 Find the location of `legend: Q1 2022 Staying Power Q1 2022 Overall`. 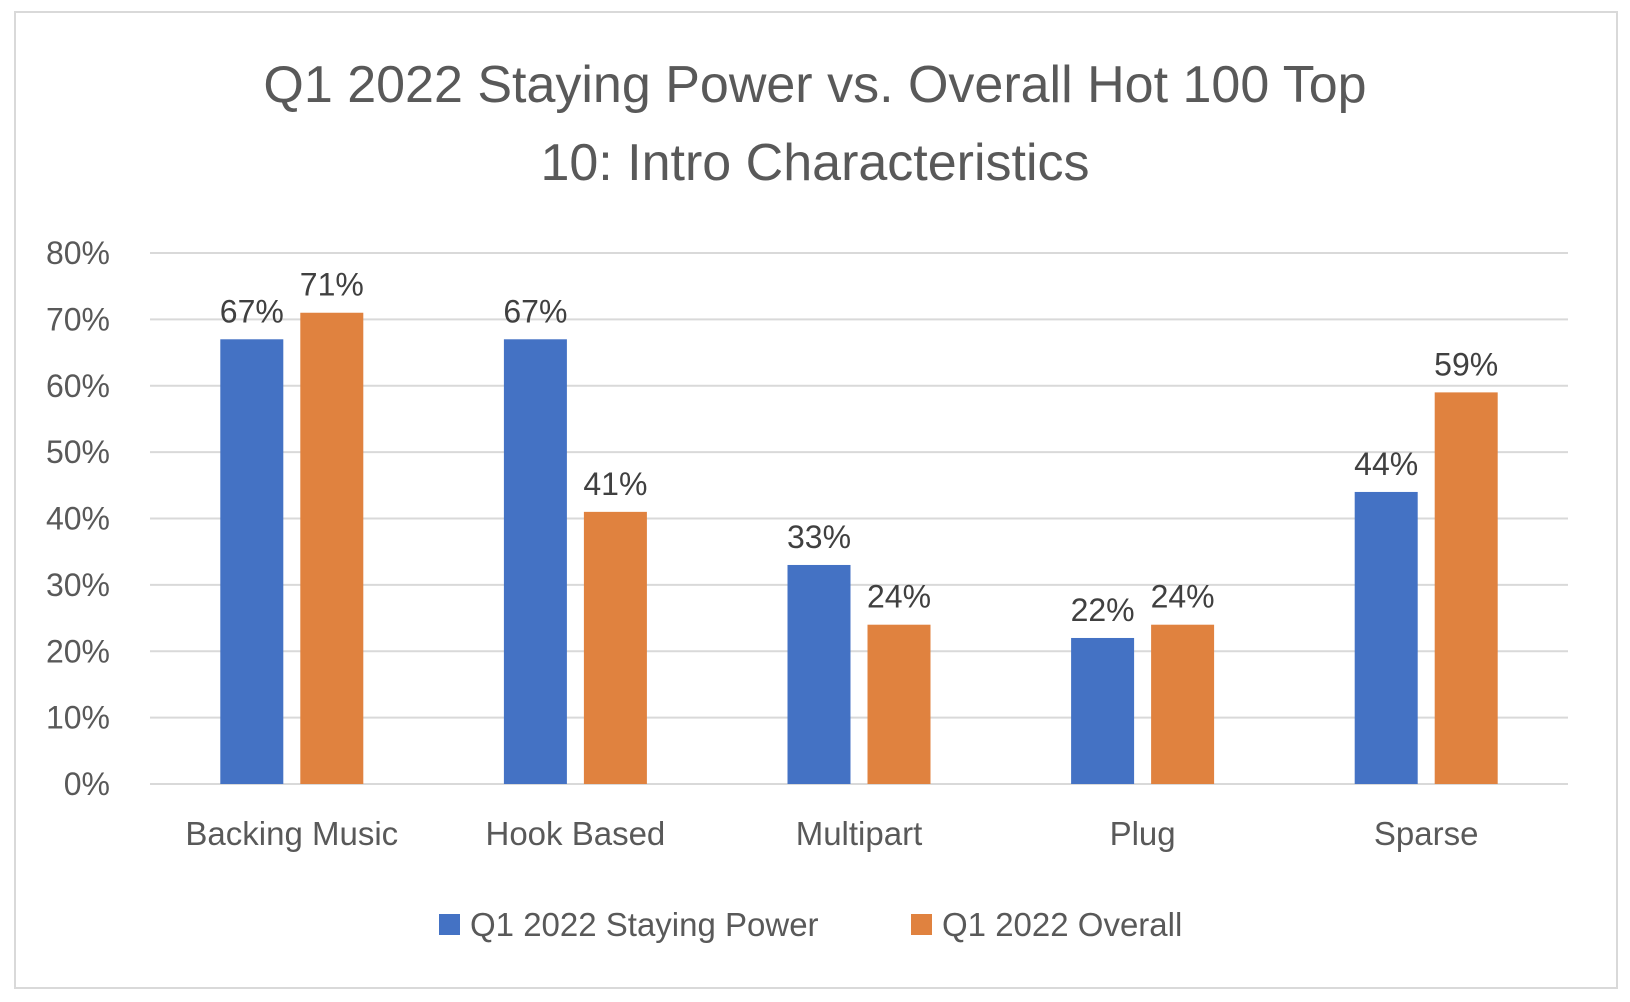

legend: Q1 2022 Staying Power Q1 2022 Overall is located at coordinates (810, 924).